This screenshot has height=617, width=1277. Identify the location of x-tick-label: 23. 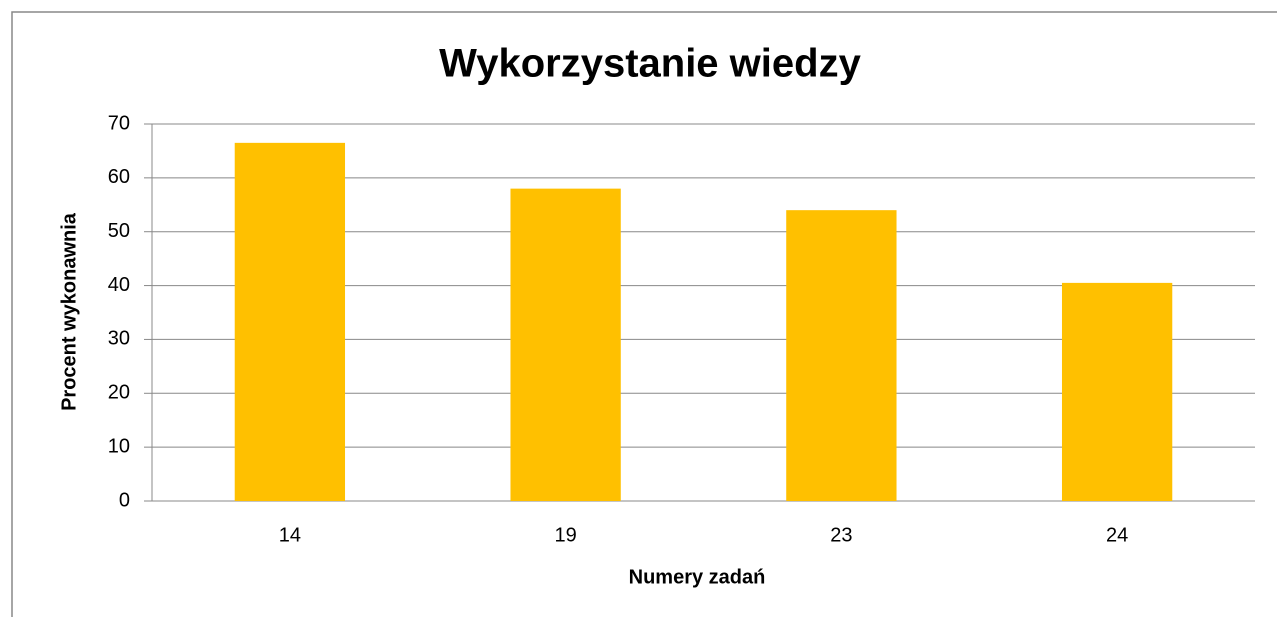
(841, 535).